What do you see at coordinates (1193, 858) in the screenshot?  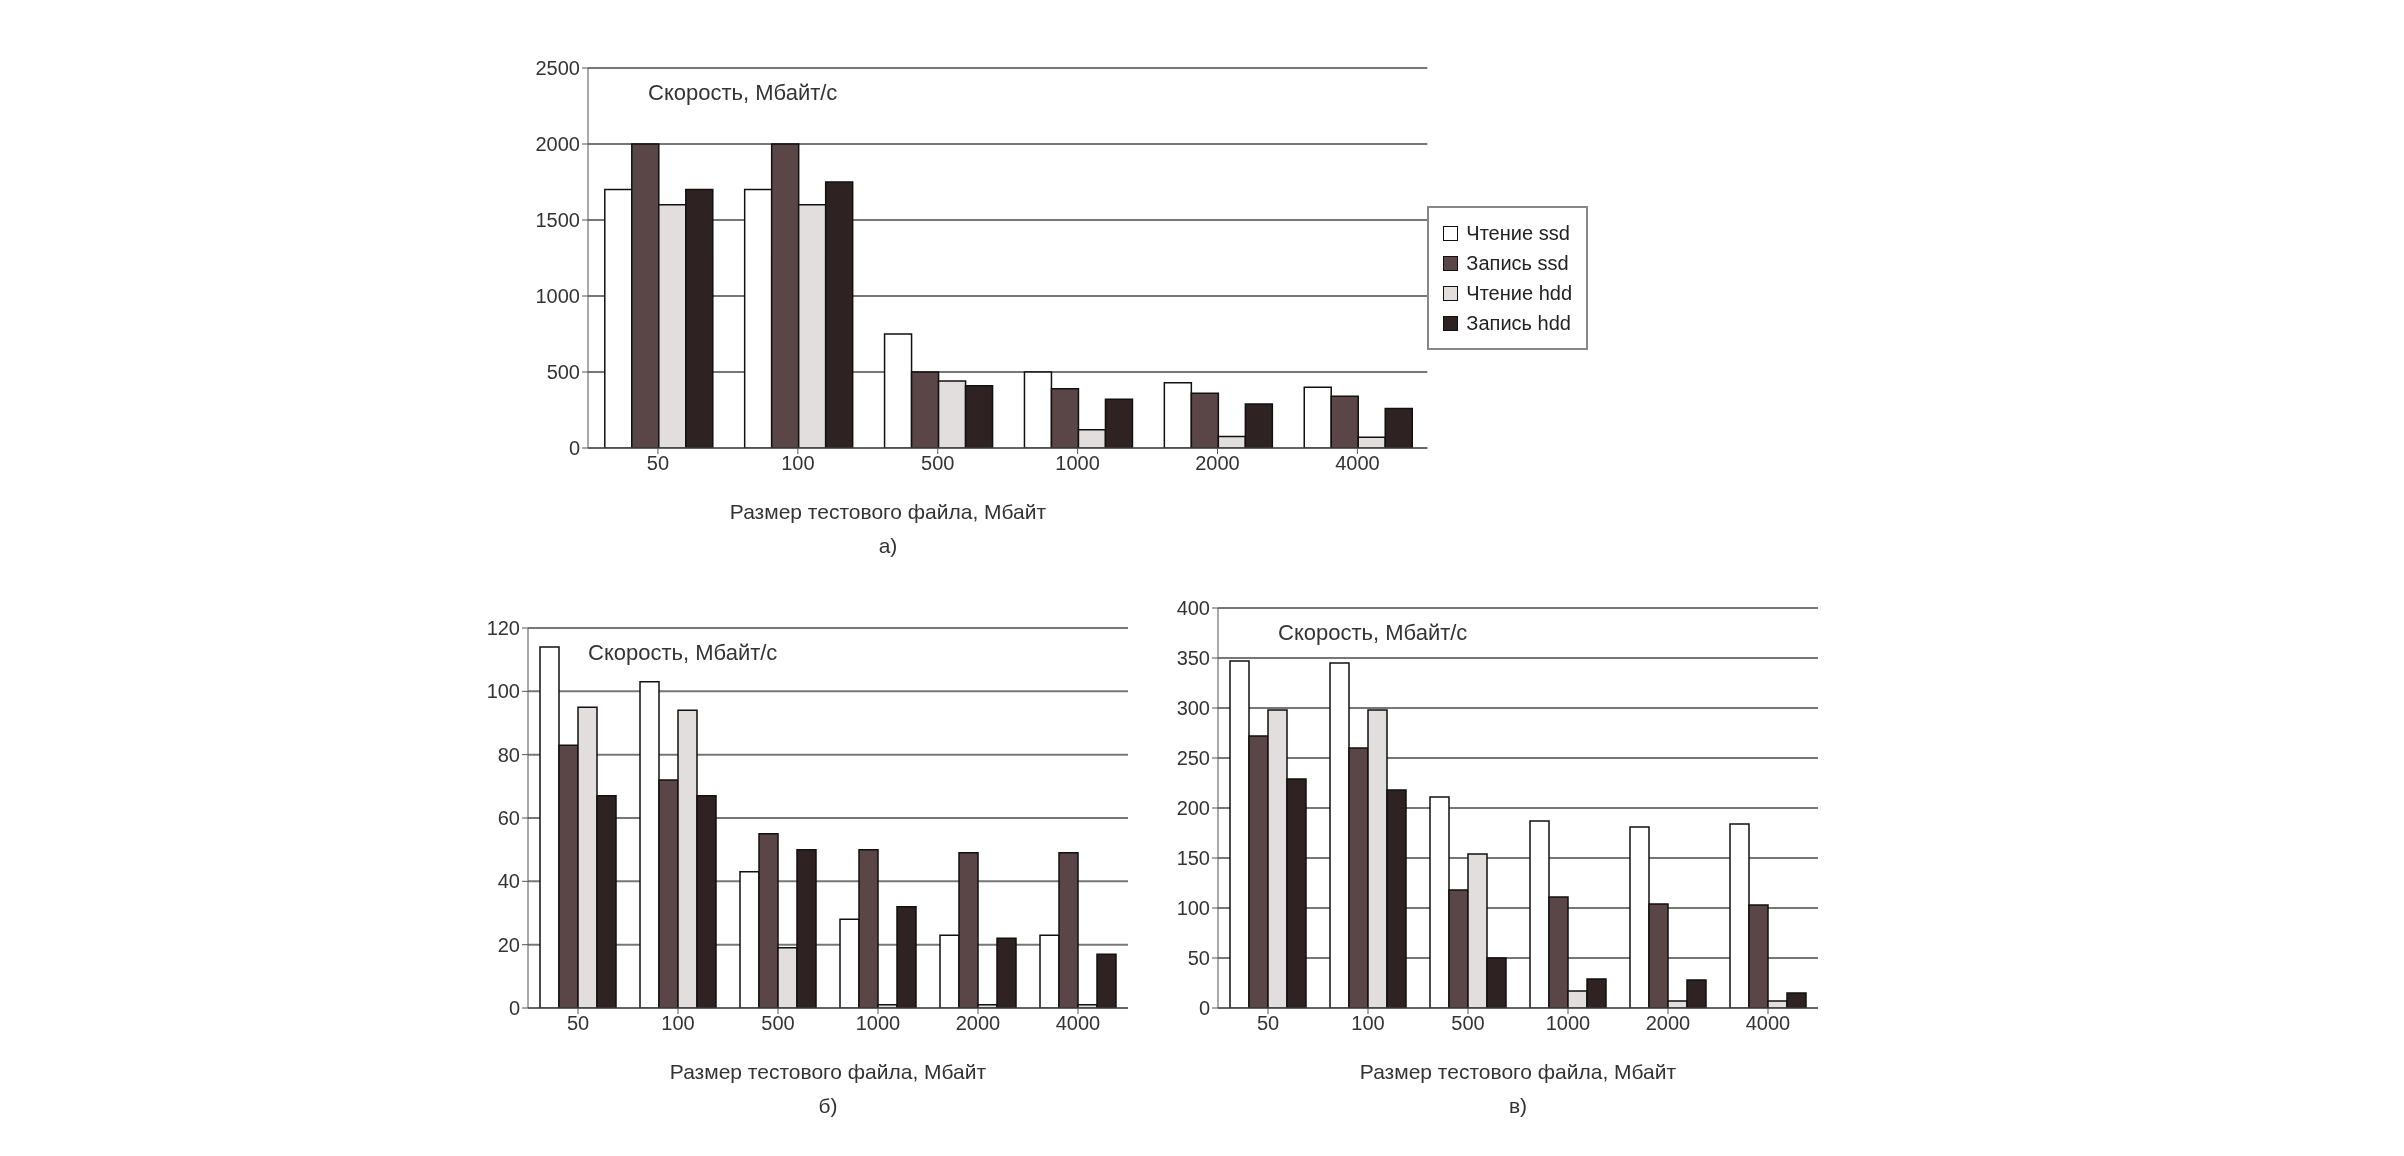 I see `y-tick-label: 150` at bounding box center [1193, 858].